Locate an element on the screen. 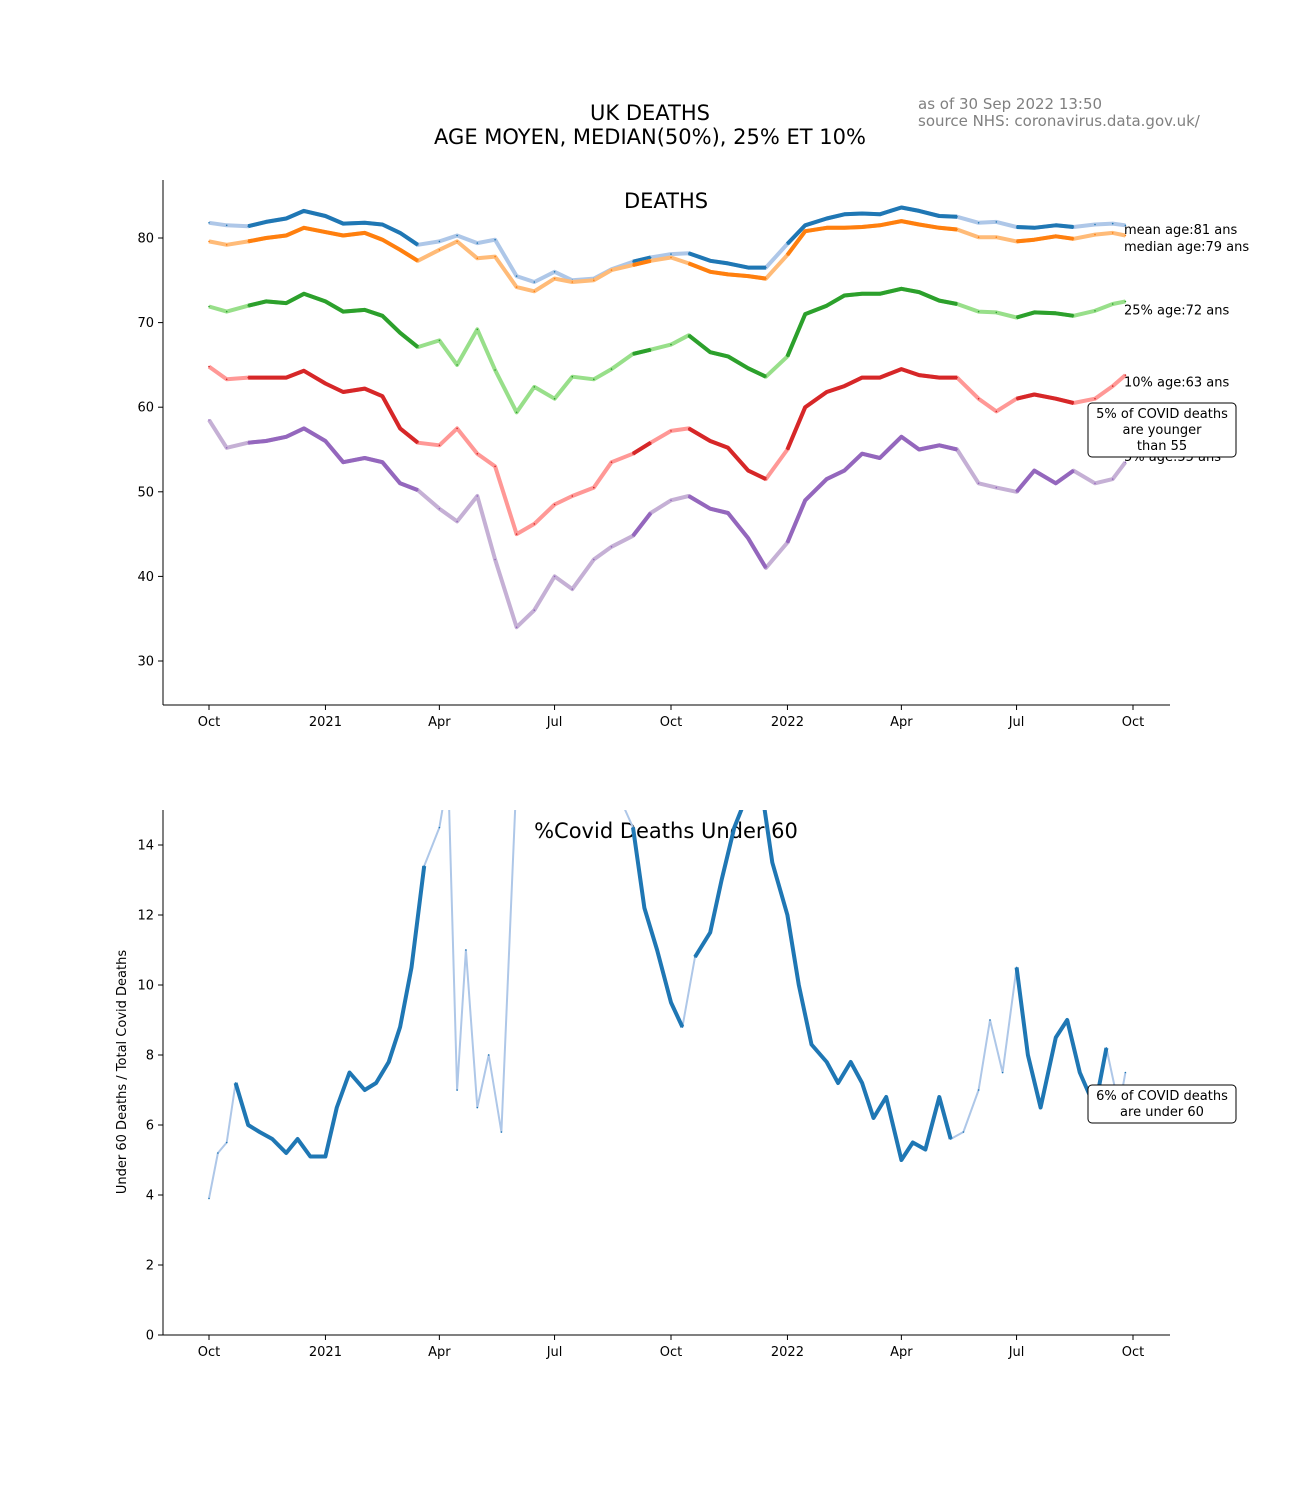 The width and height of the screenshot is (1300, 1500). series-under60-line-segment is located at coordinates (330, 1012).